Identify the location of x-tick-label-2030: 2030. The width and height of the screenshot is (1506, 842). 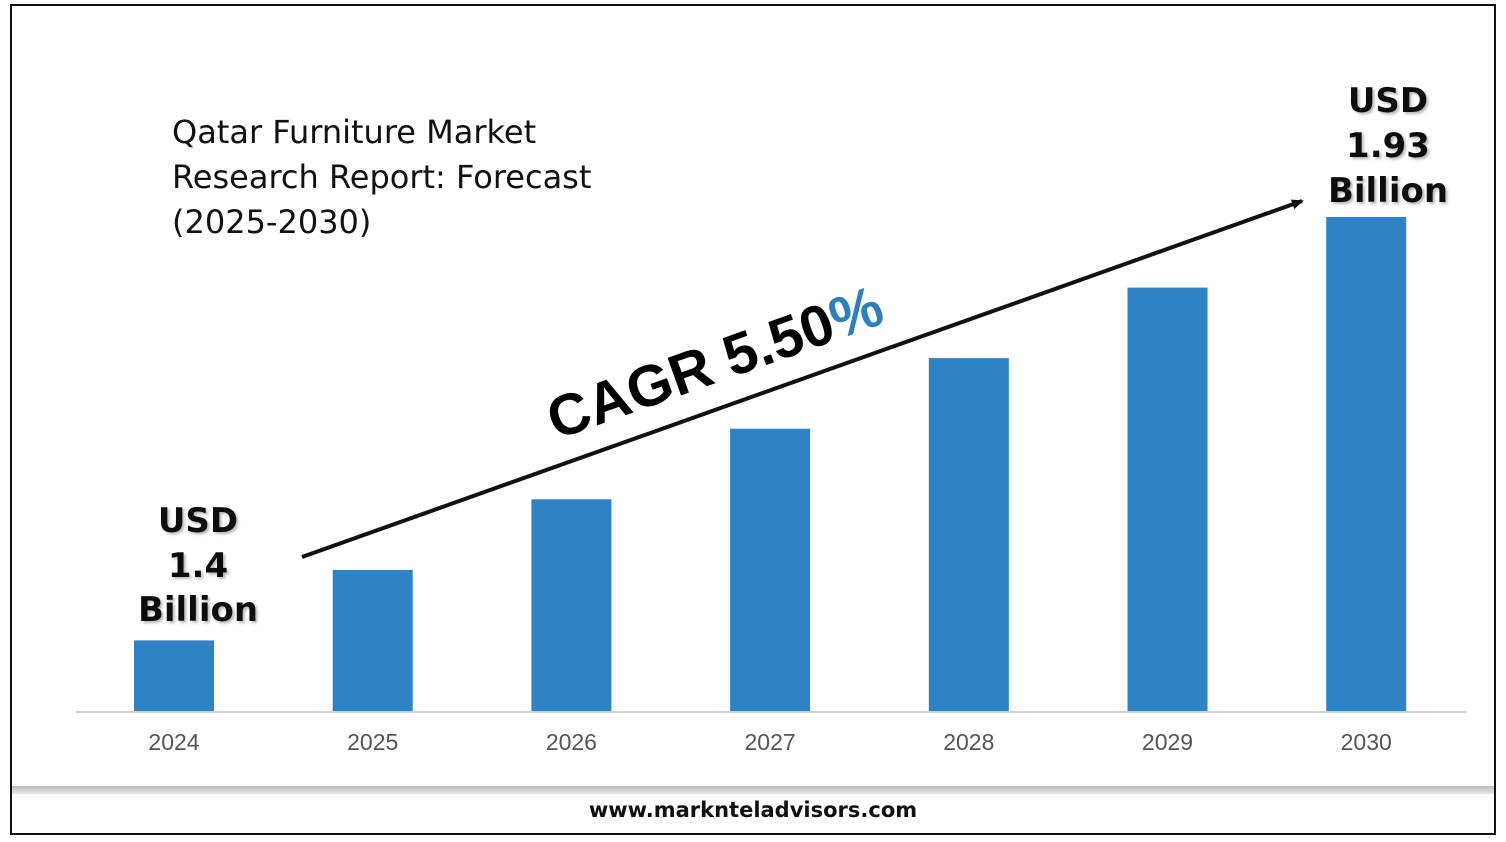
(1366, 742).